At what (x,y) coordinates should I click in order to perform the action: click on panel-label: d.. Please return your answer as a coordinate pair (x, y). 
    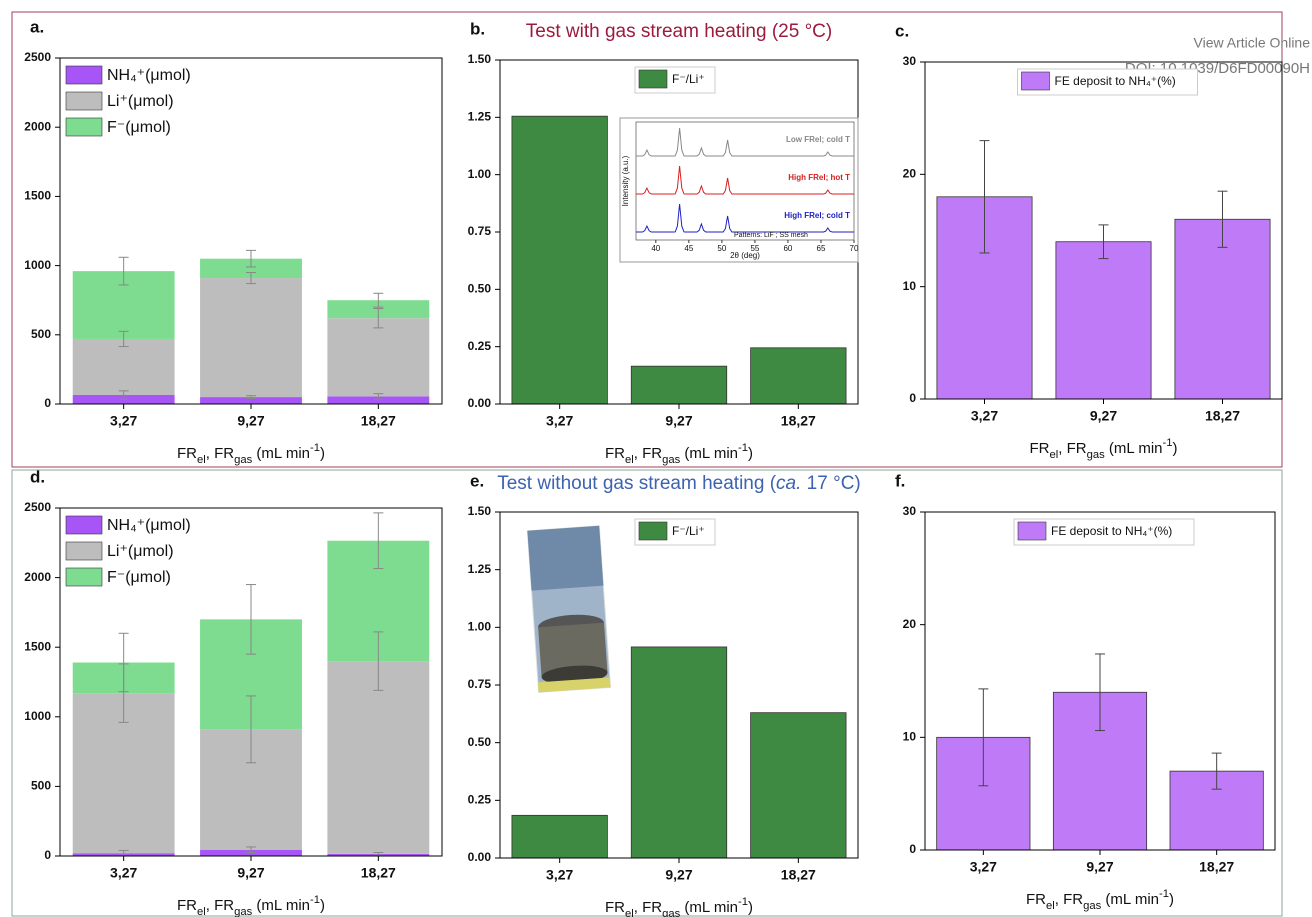
    Looking at the image, I should click on (37, 476).